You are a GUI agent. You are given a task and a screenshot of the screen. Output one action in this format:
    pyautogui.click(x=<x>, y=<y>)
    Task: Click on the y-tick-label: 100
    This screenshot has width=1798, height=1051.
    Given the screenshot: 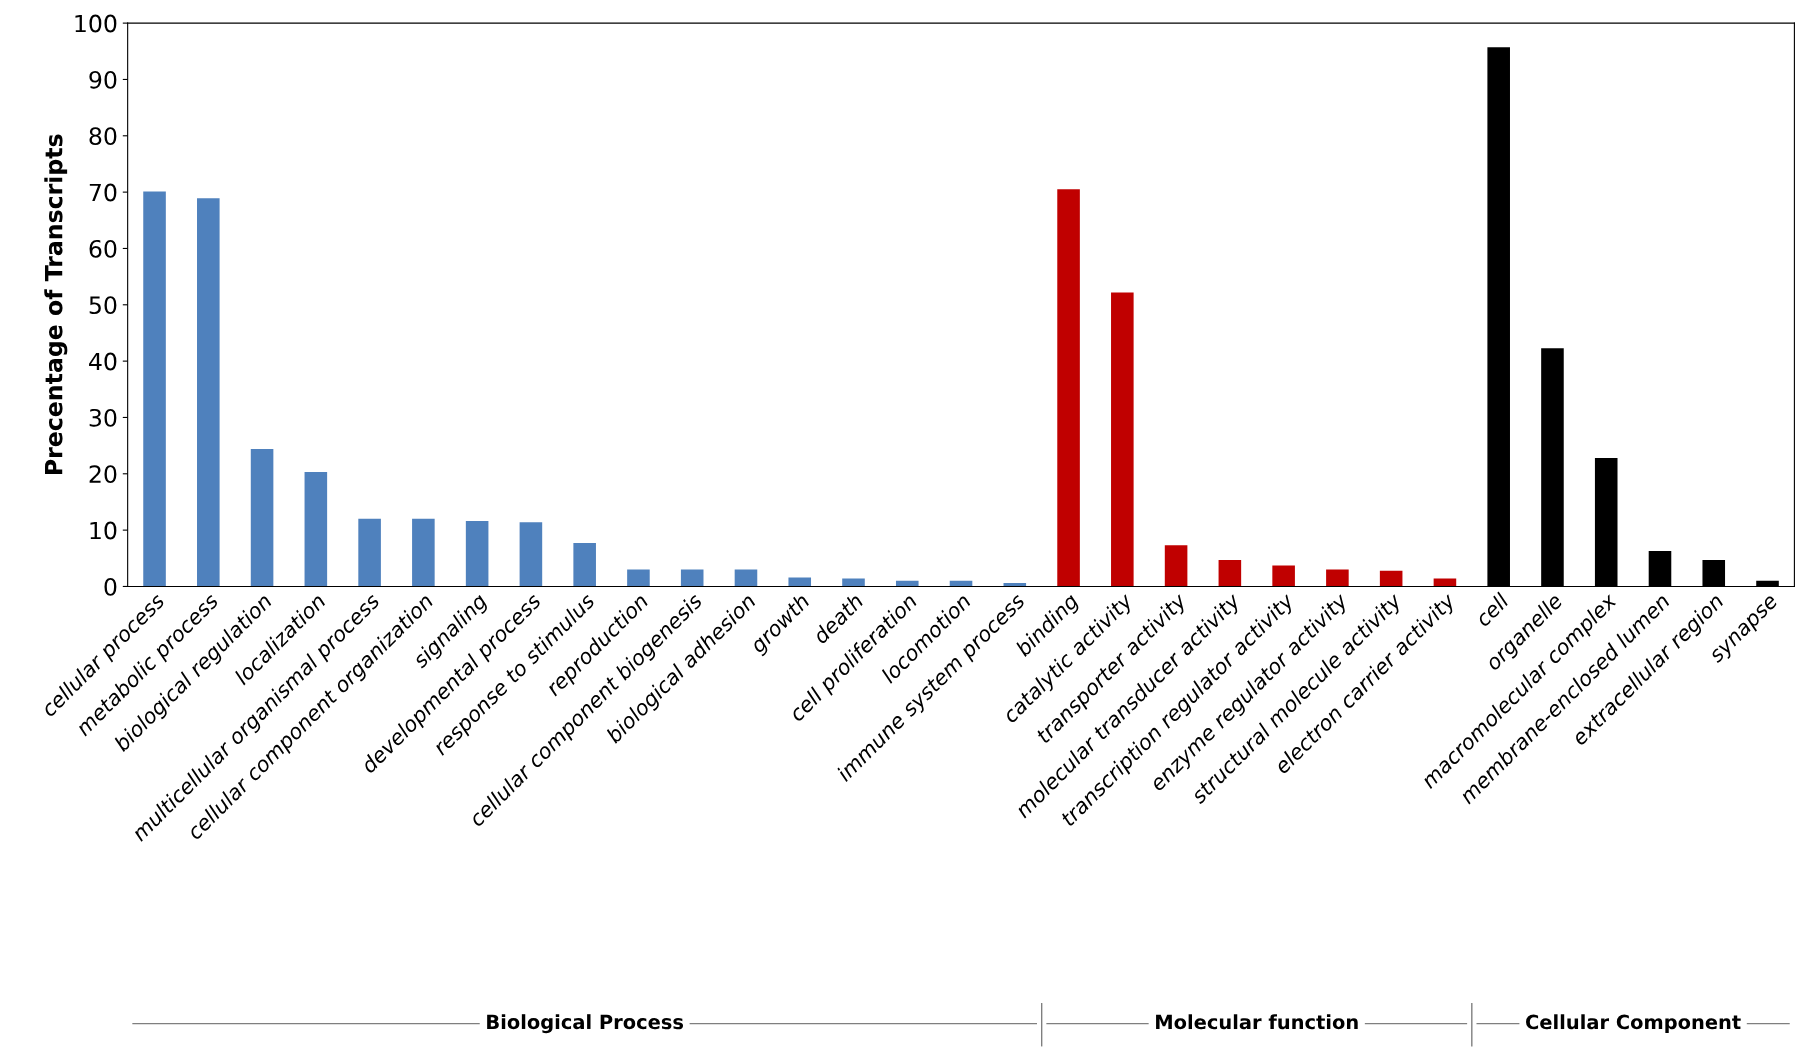 What is the action you would take?
    pyautogui.click(x=96, y=23)
    